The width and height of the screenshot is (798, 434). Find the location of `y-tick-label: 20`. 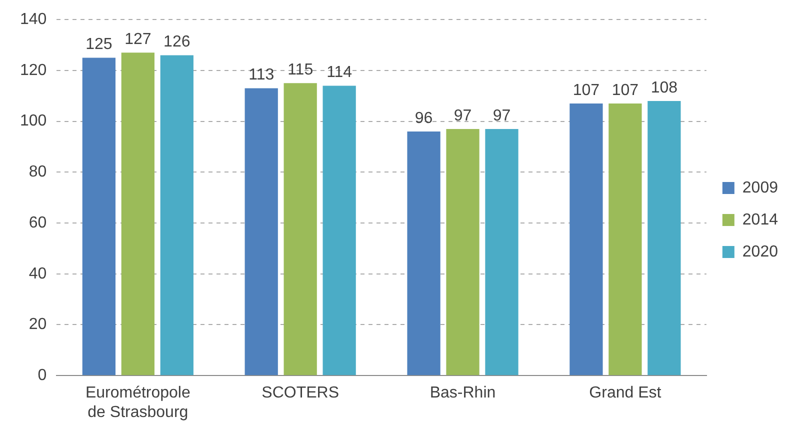

y-tick-label: 20 is located at coordinates (37, 325).